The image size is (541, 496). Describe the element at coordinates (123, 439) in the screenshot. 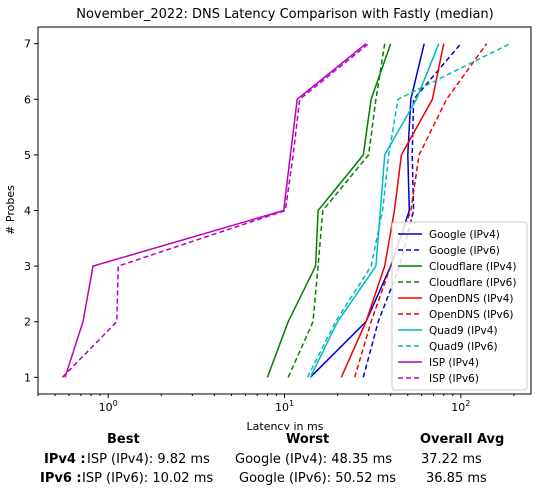

I see `summary-header-best: Best` at that location.